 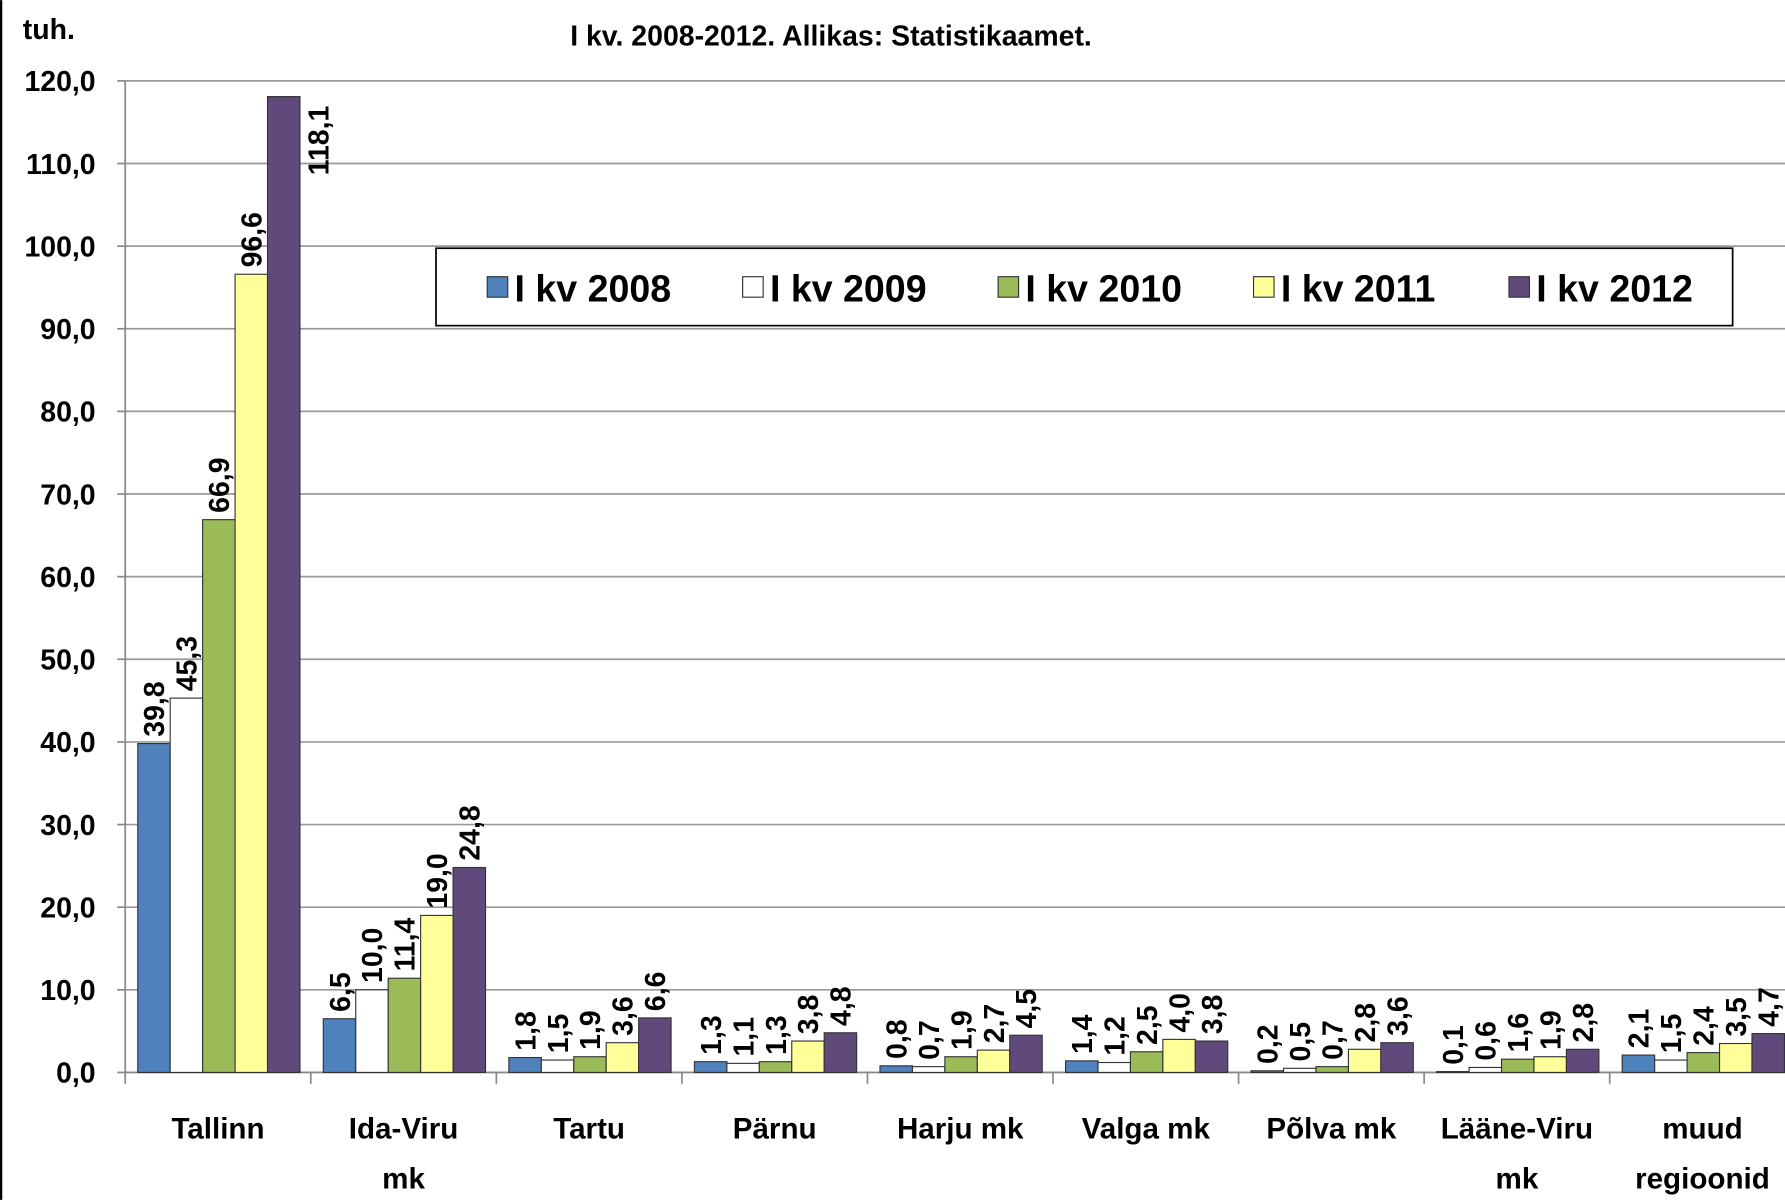 I want to click on y-tick-label: 20,0, so click(x=67, y=908).